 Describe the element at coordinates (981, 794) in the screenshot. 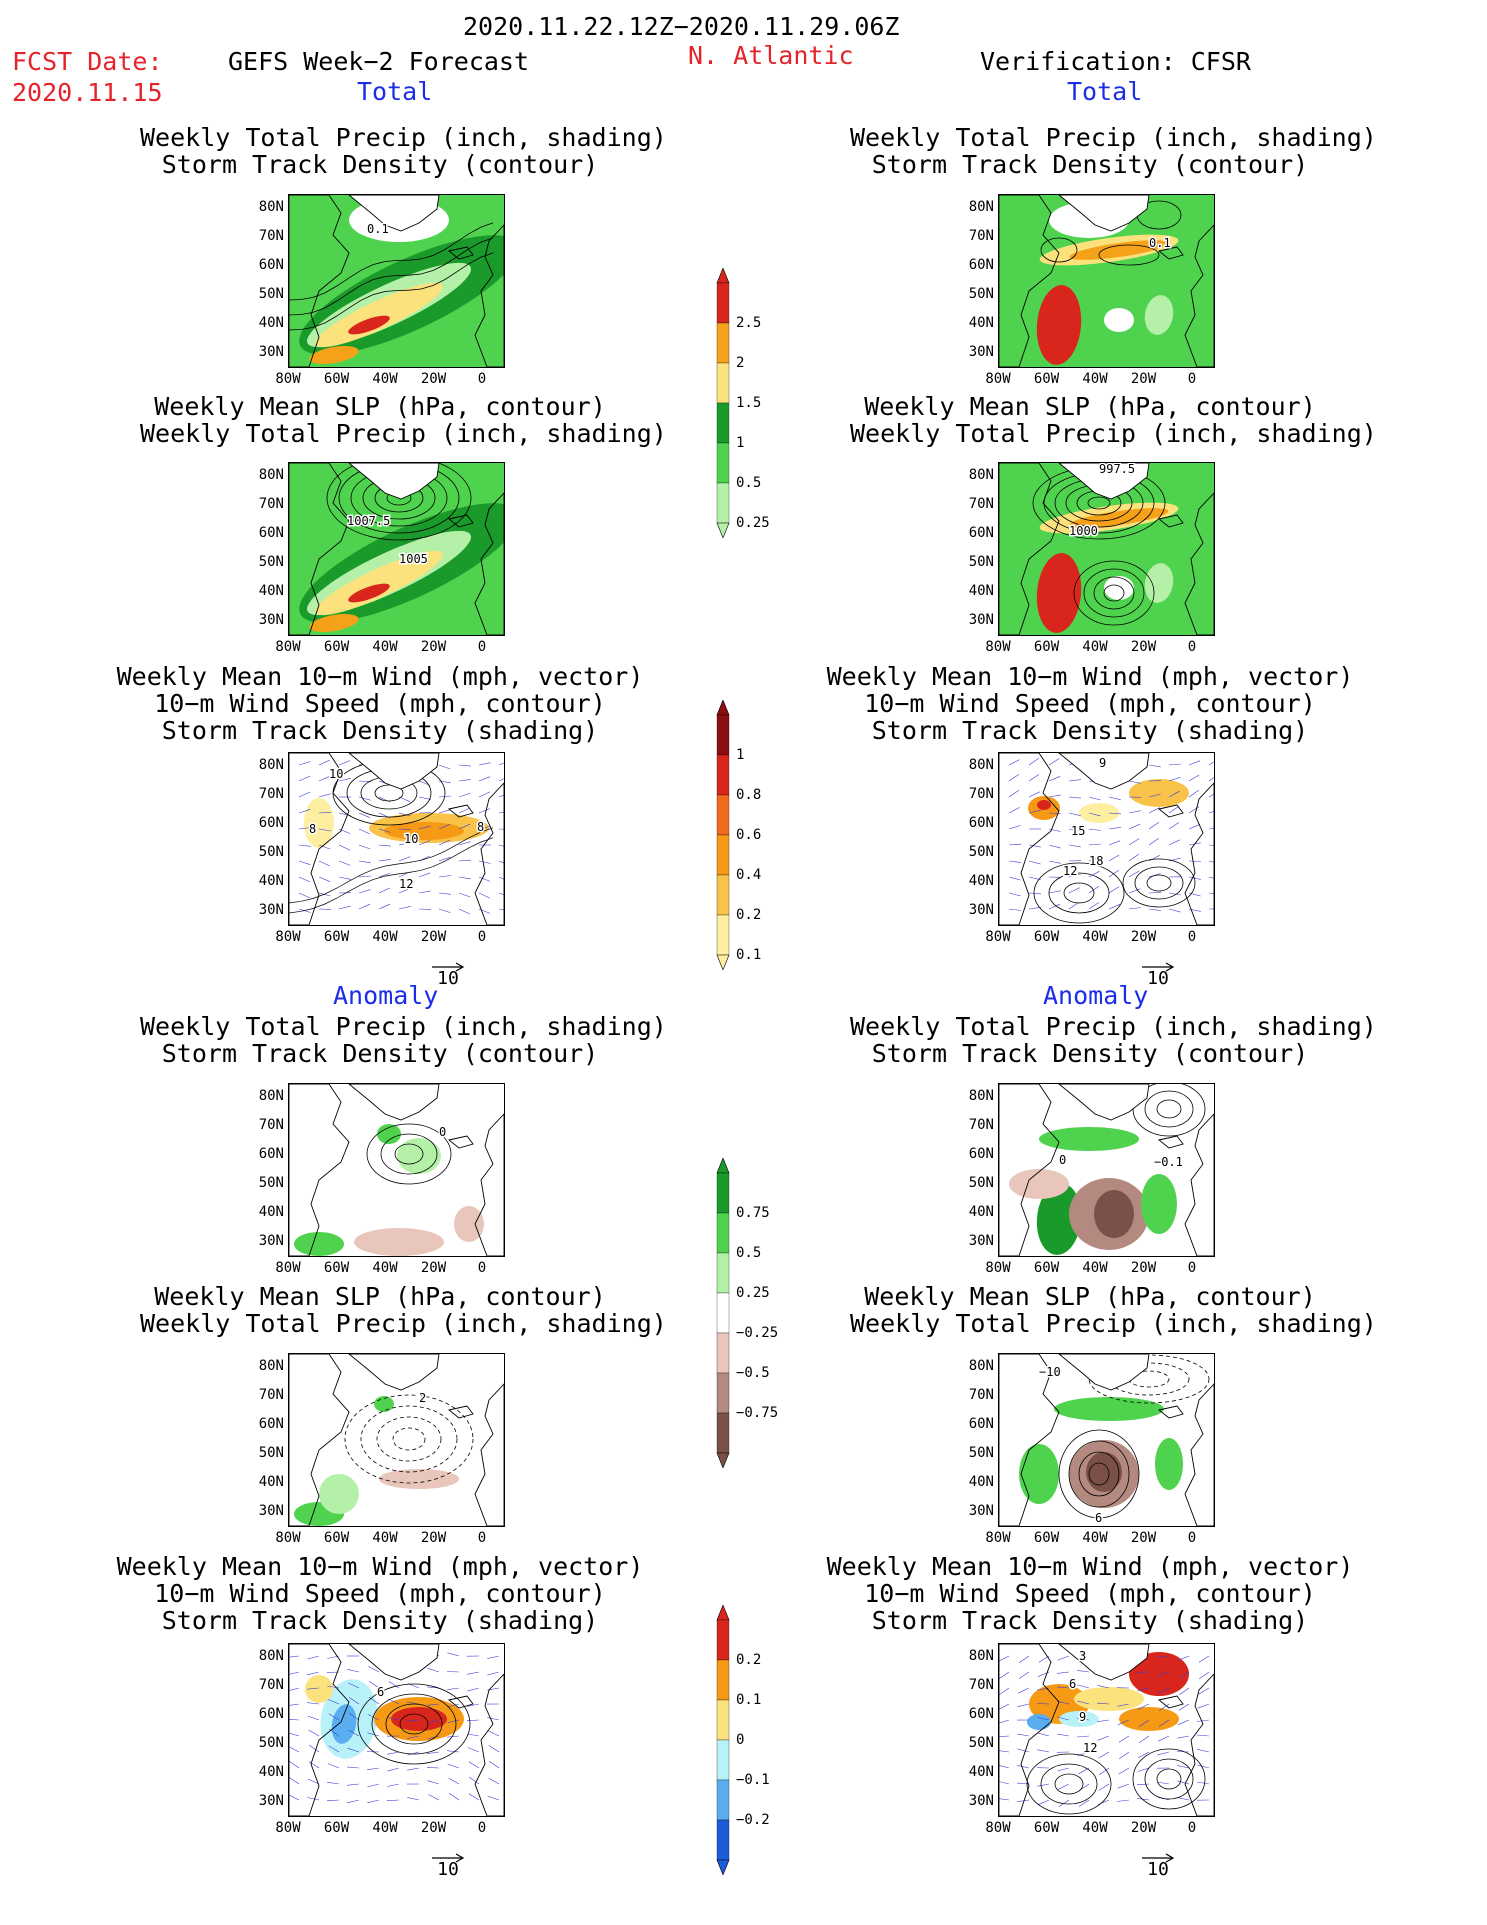

I see `lat-tick-label: 70N` at that location.